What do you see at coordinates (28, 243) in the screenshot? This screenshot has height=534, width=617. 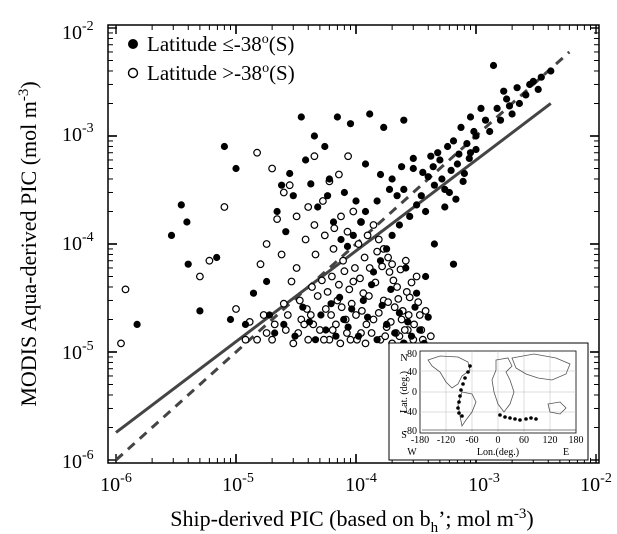 I see `y-axis-label: MODIS Aqua-derived PIC (mol m-3)` at bounding box center [28, 243].